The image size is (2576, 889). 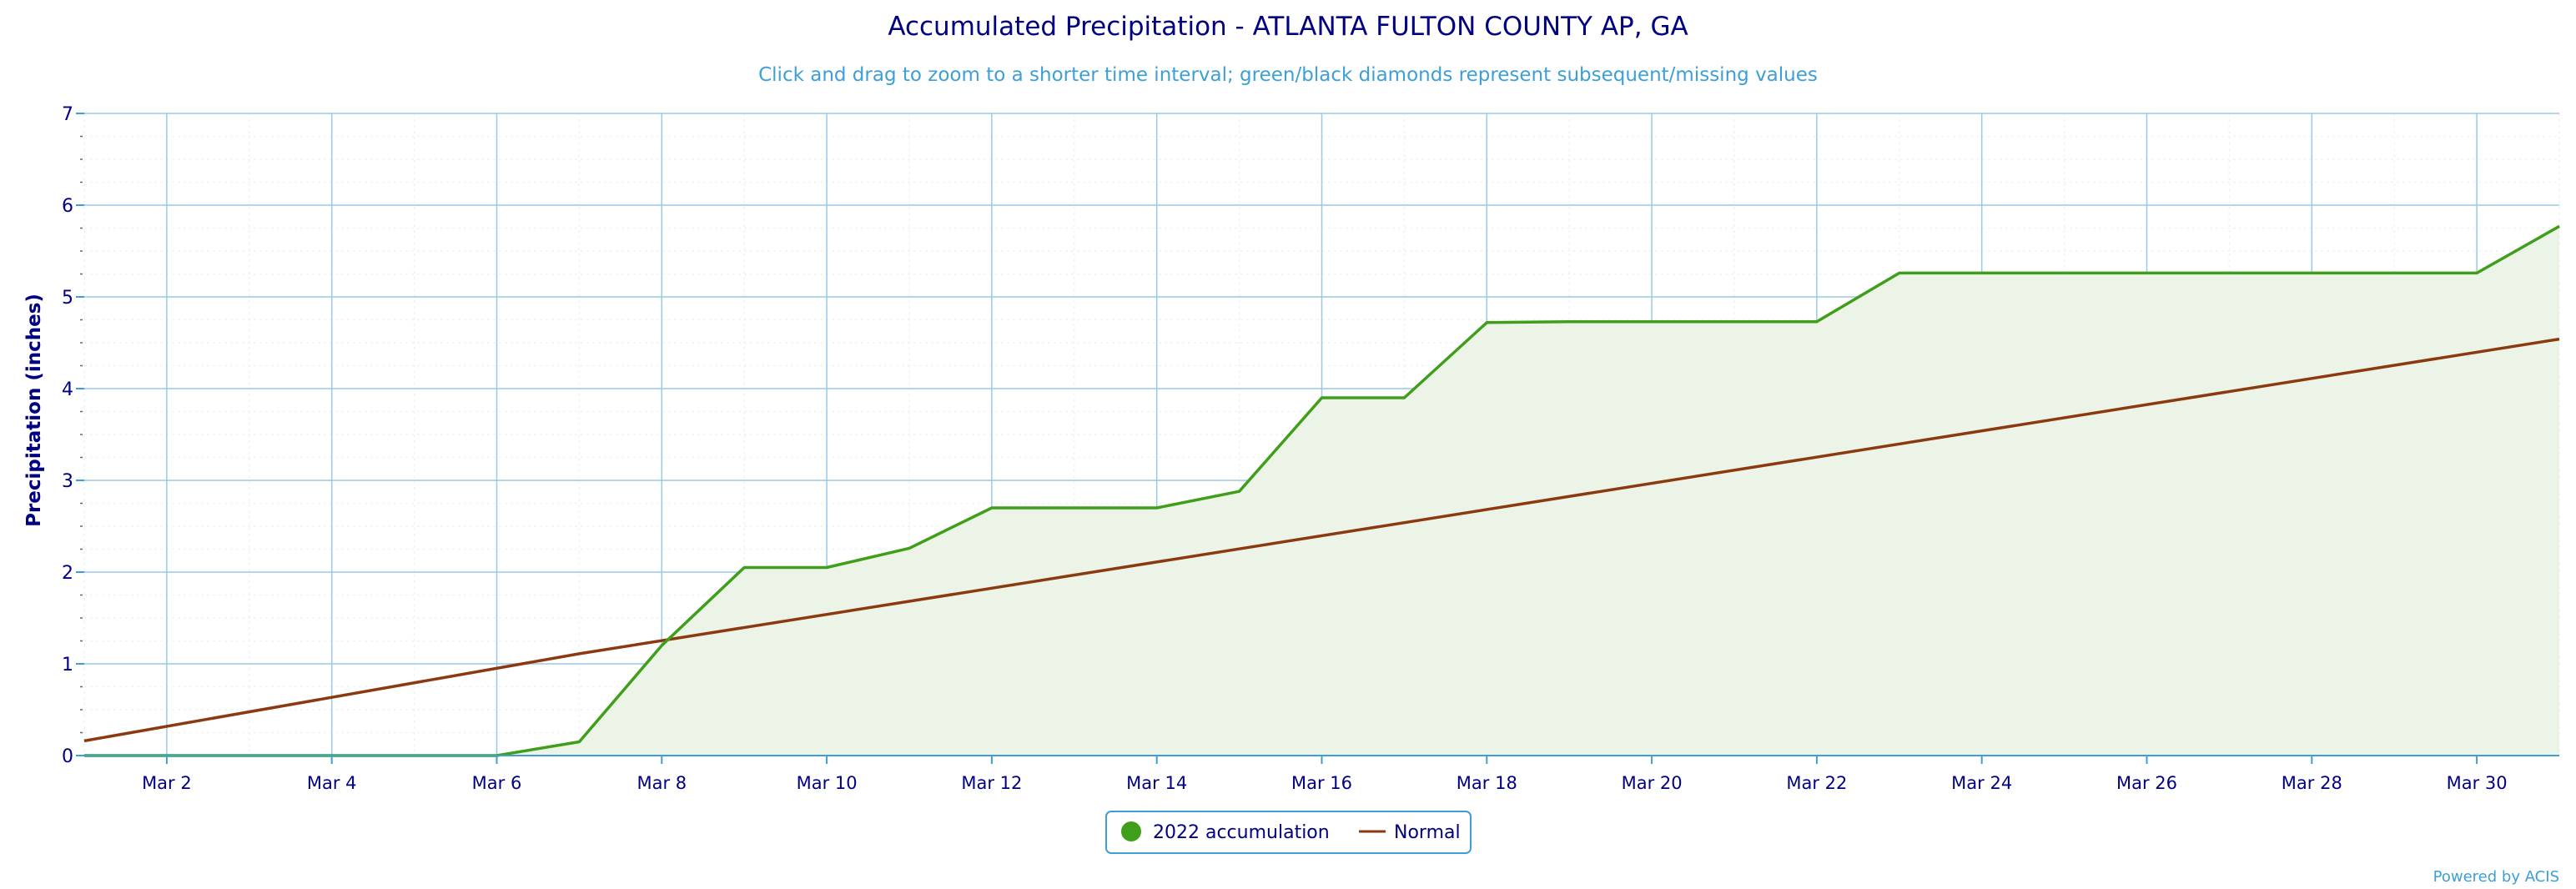 I want to click on x-tick-label: Mar 14, so click(x=1156, y=783).